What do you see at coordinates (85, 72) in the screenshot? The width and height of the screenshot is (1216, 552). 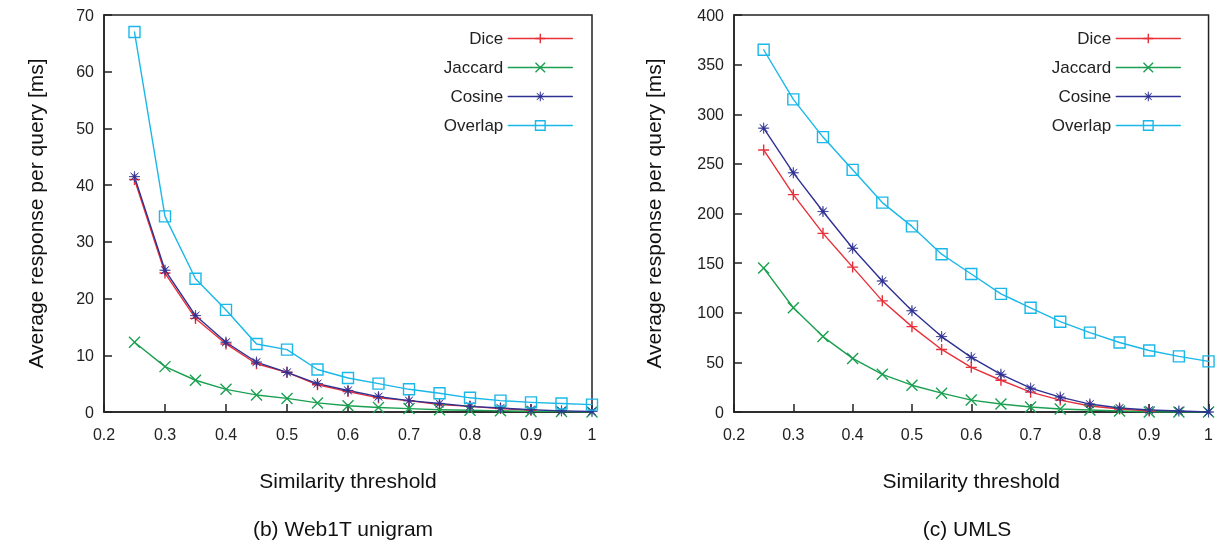 I see `y-tick-label: 60` at bounding box center [85, 72].